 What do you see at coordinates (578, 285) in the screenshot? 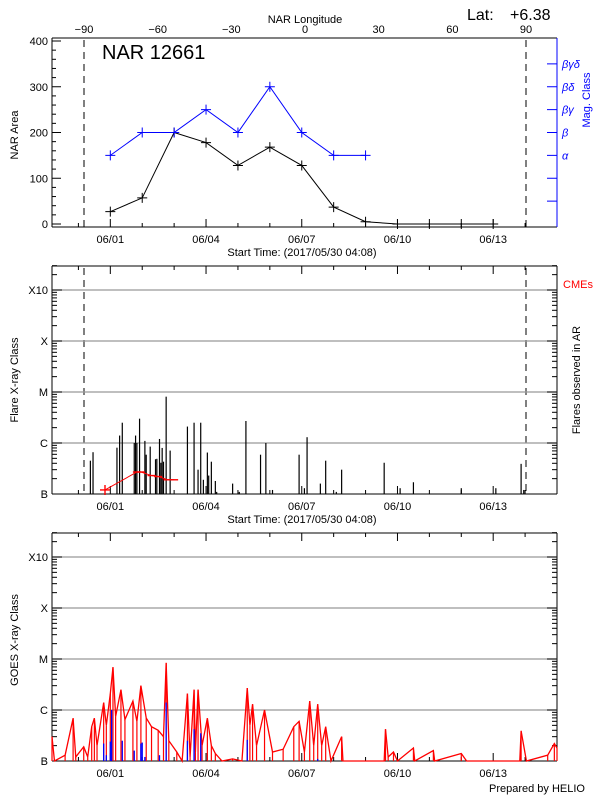
I see `cme-legend-label: CMEs` at bounding box center [578, 285].